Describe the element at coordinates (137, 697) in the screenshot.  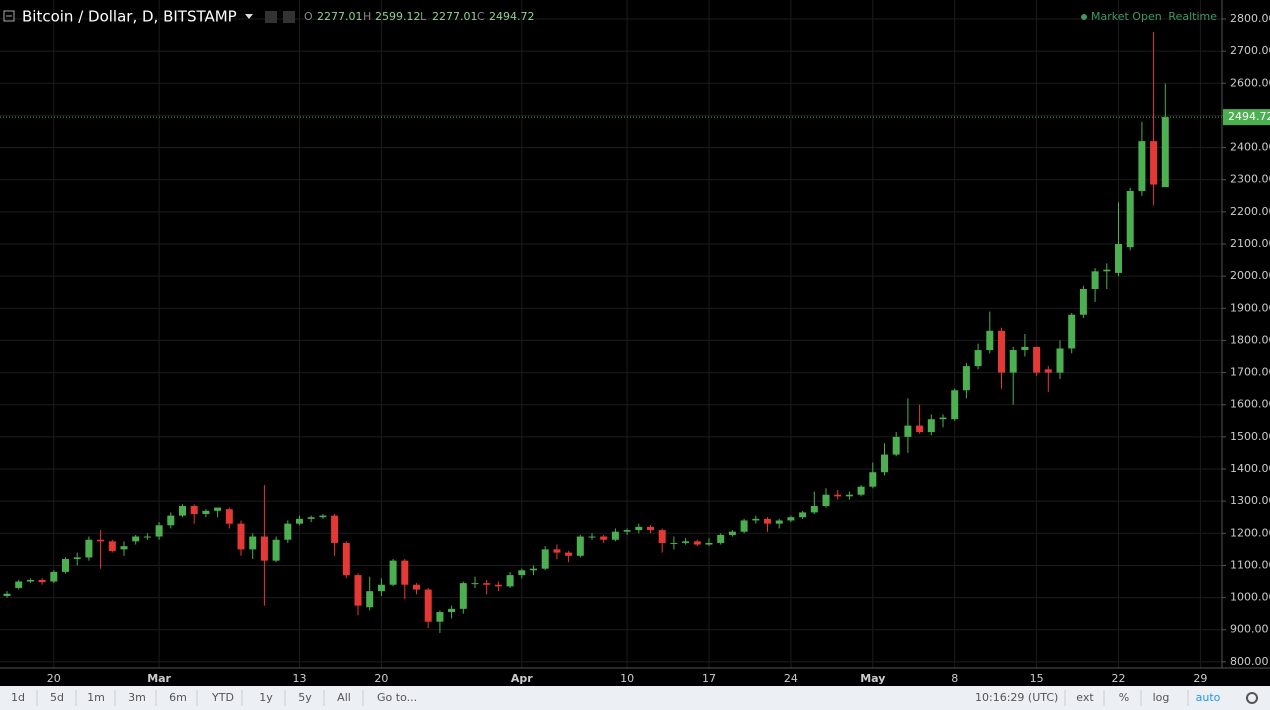
I see `range-button: 3m` at that location.